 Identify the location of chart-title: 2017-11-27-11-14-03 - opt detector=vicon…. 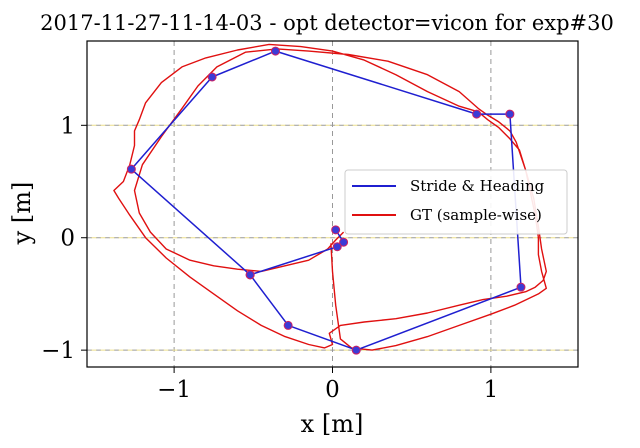
(327, 23).